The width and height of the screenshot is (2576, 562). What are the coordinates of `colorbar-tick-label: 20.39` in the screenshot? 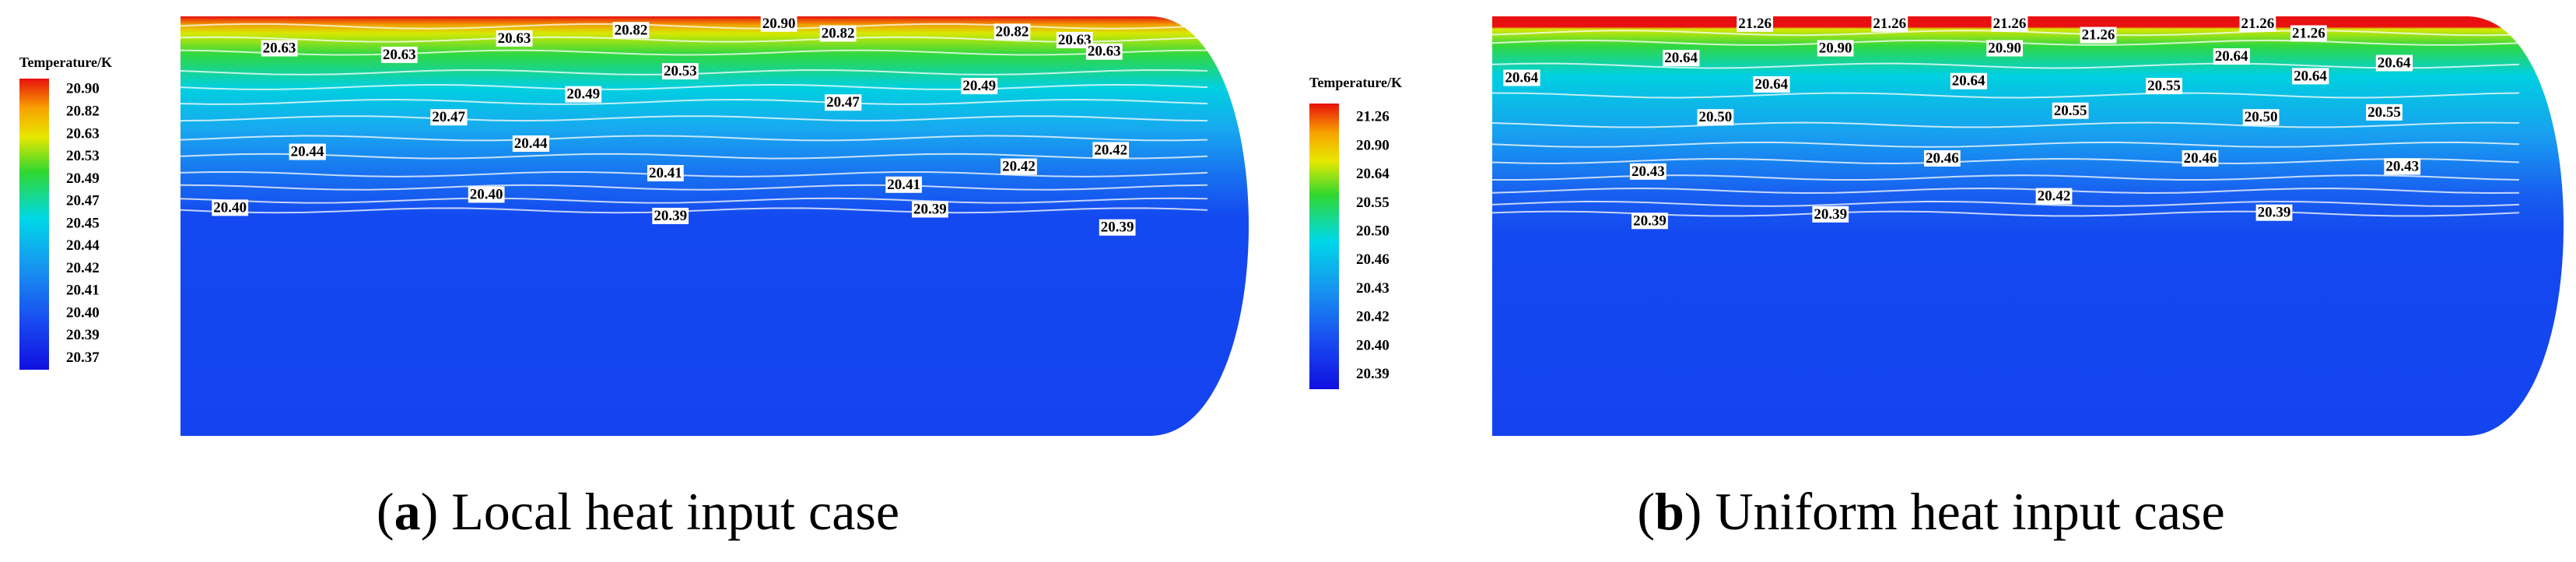 It's located at (83, 335).